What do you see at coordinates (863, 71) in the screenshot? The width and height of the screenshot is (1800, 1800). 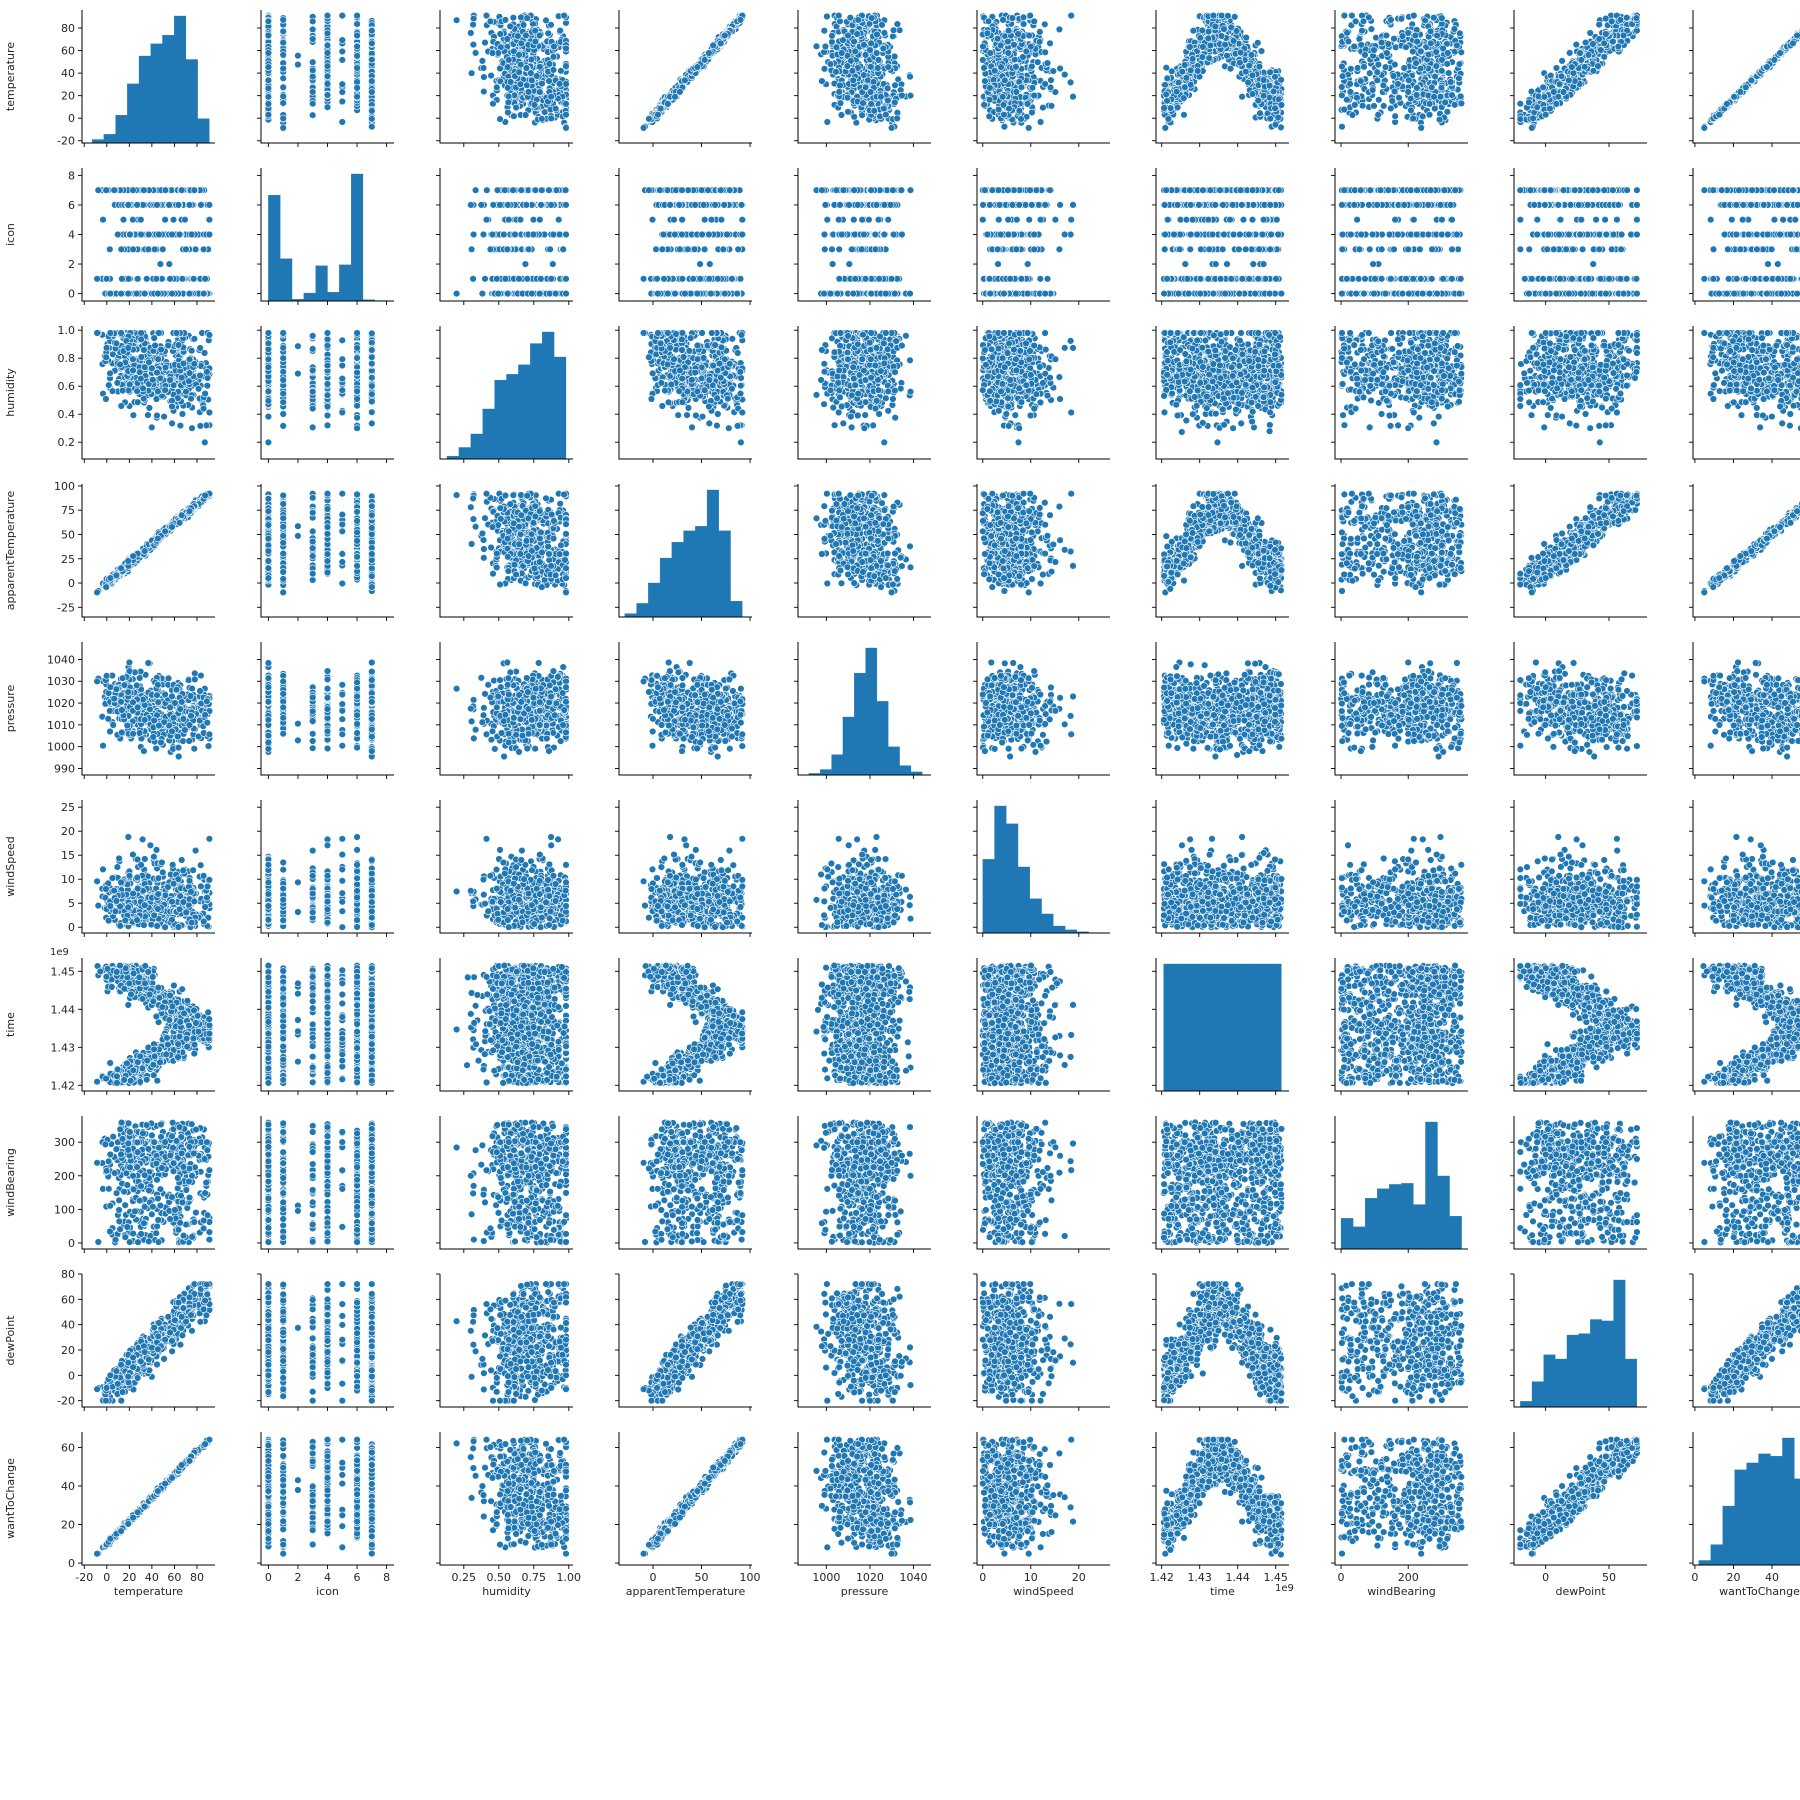 I see `scatter-points-temperature-vs-pressure` at bounding box center [863, 71].